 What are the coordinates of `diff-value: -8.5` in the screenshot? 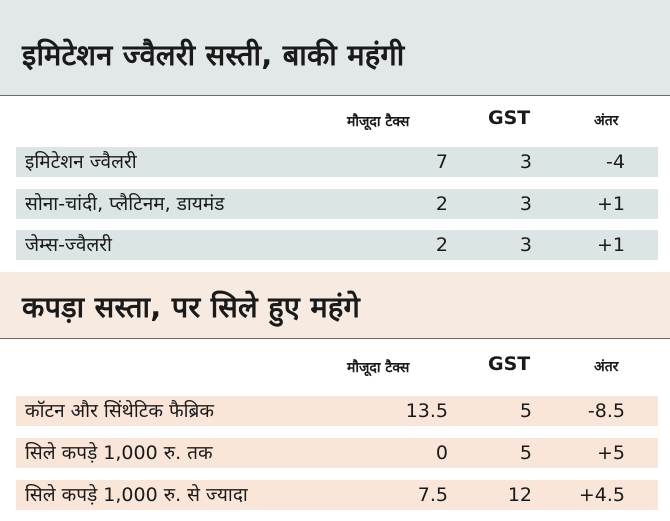 It's located at (606, 411).